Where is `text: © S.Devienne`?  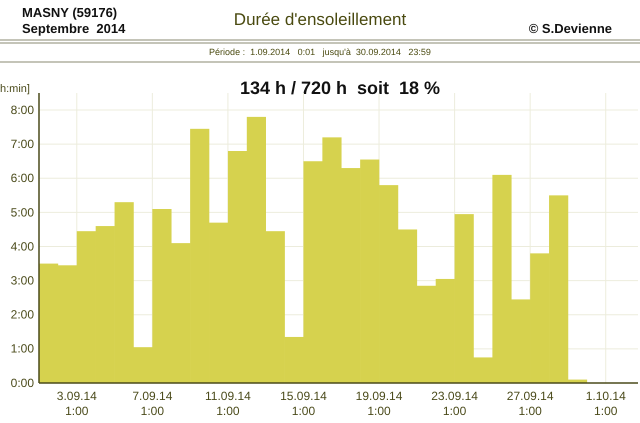 text: © S.Devienne is located at coordinates (570, 28).